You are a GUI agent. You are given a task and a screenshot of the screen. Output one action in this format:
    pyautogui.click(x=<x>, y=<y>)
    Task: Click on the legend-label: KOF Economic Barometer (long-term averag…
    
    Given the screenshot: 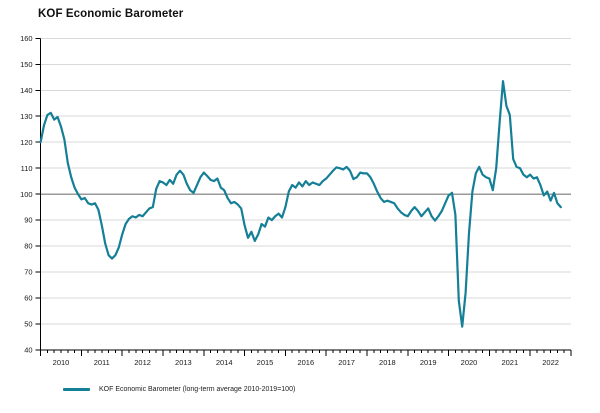 What is the action you would take?
    pyautogui.click(x=197, y=389)
    